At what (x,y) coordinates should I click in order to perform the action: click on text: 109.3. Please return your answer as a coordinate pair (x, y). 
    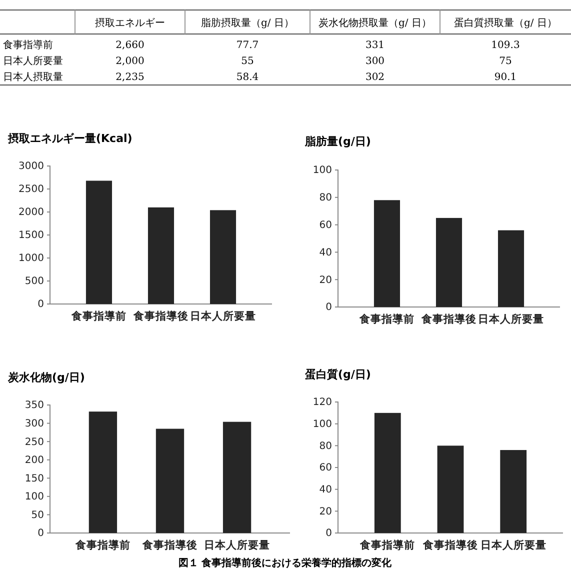
    Looking at the image, I should click on (505, 45).